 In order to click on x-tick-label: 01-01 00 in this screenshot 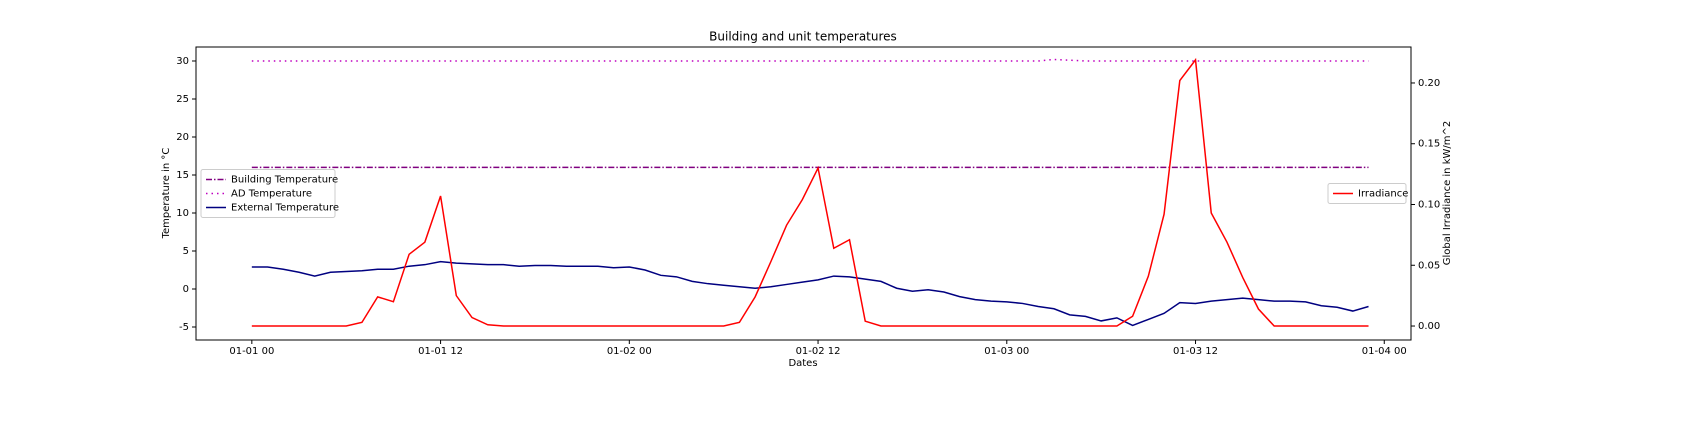, I will do `click(251, 351)`.